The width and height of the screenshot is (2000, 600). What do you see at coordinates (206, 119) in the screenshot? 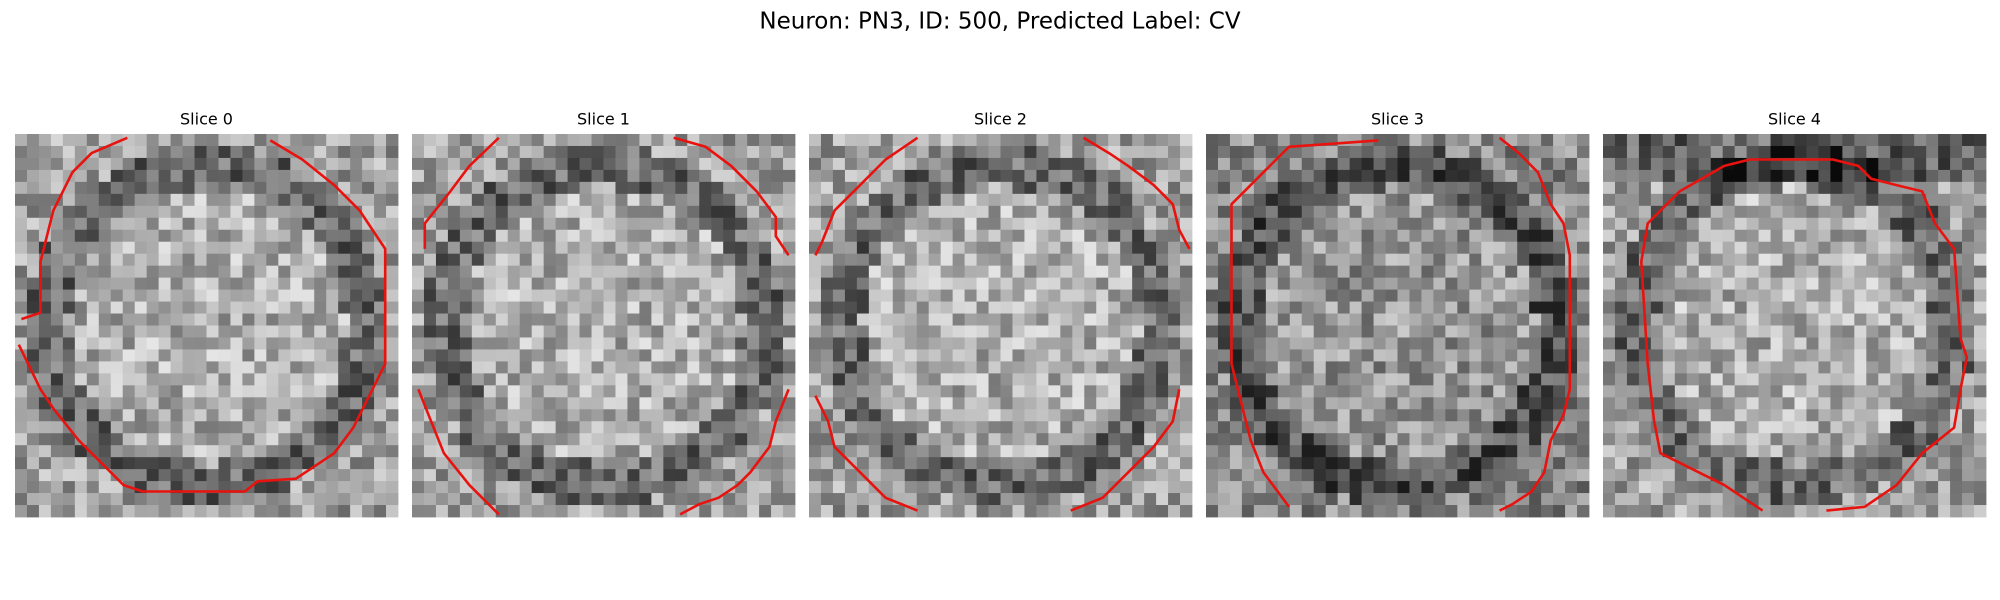
I see `panel-title: Slice 0` at bounding box center [206, 119].